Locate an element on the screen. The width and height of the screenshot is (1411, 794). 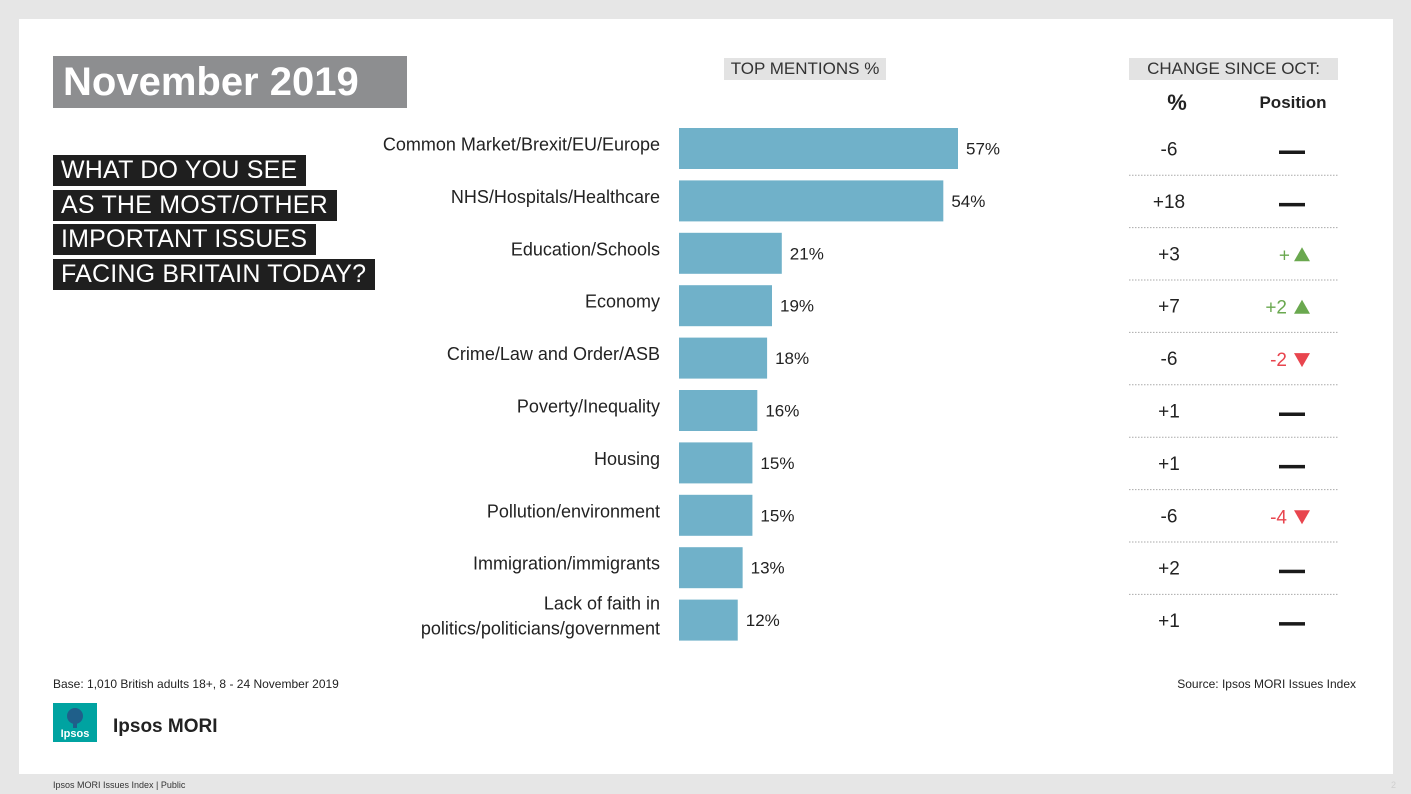
position-change-value: -4 is located at coordinates (1278, 517).